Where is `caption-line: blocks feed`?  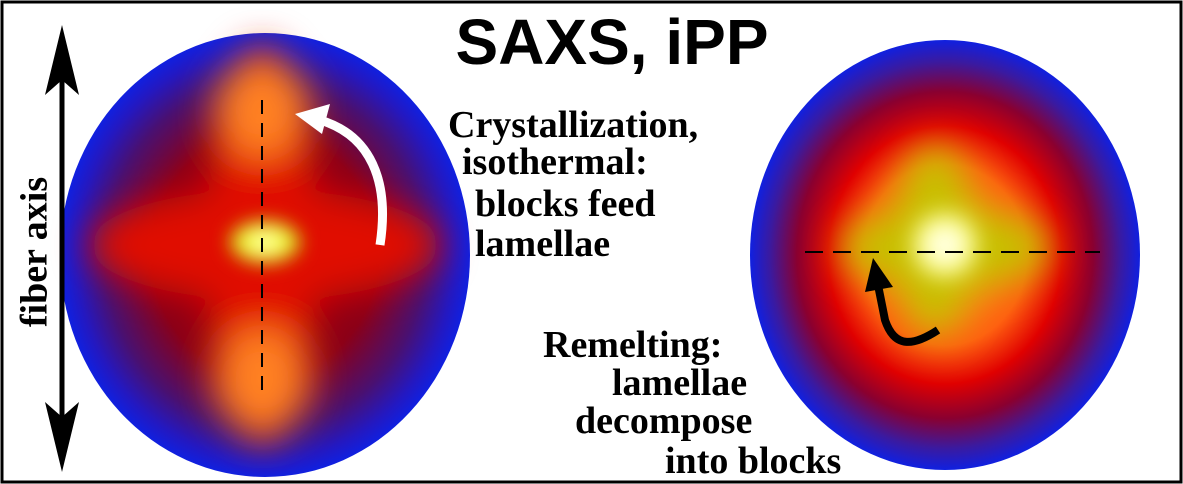
caption-line: blocks feed is located at coordinates (565, 204).